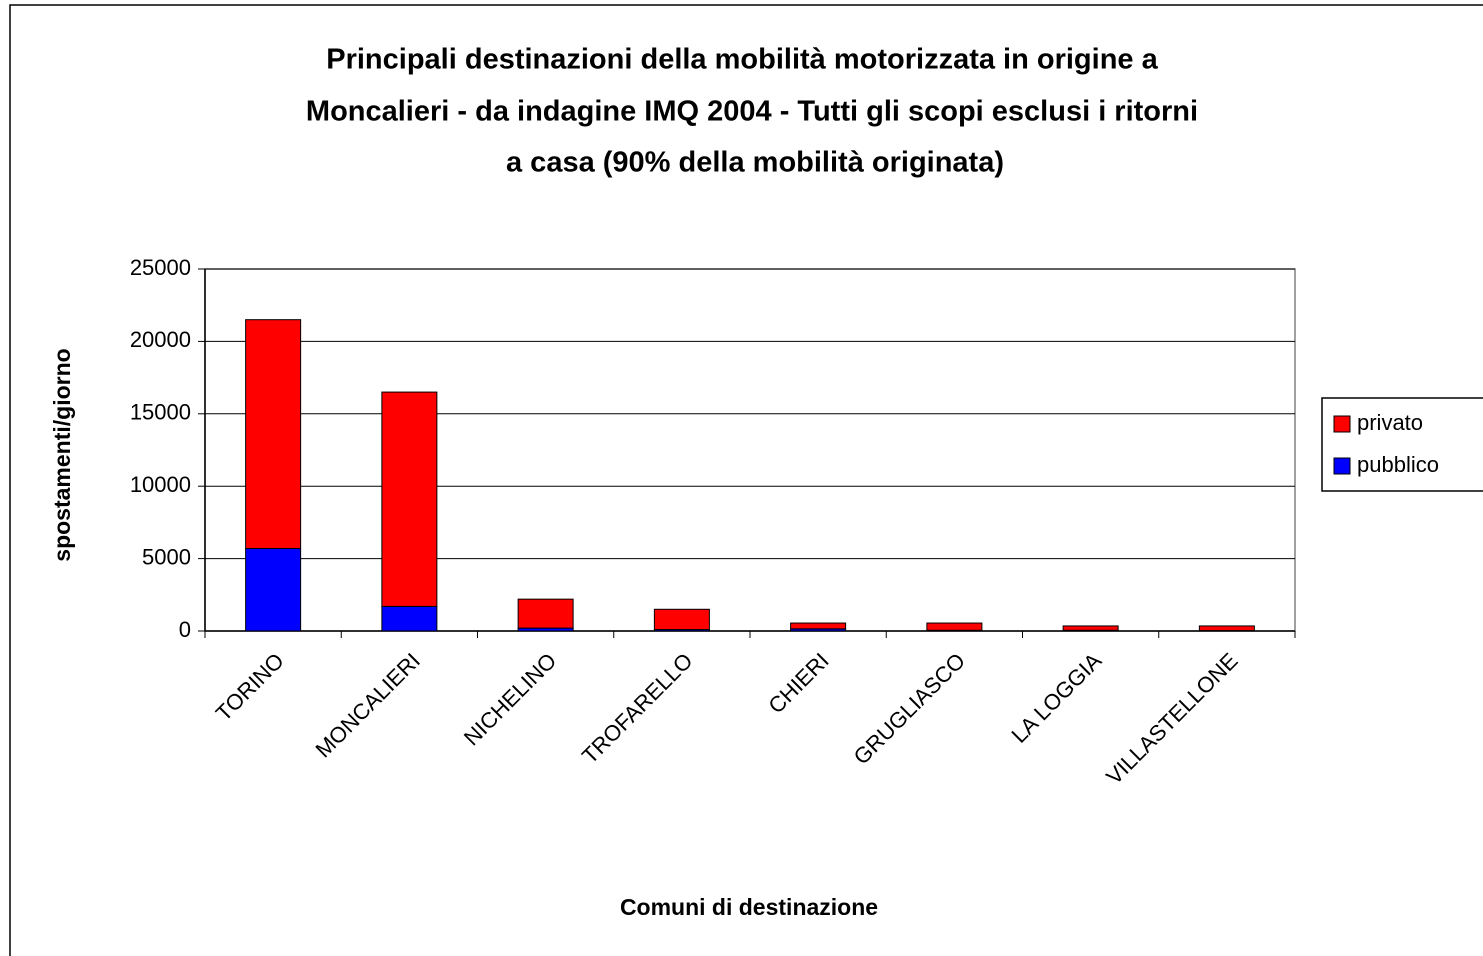 This screenshot has height=956, width=1483. Describe the element at coordinates (749, 907) in the screenshot. I see `x-axis-title: Comuni di destinazione` at that location.